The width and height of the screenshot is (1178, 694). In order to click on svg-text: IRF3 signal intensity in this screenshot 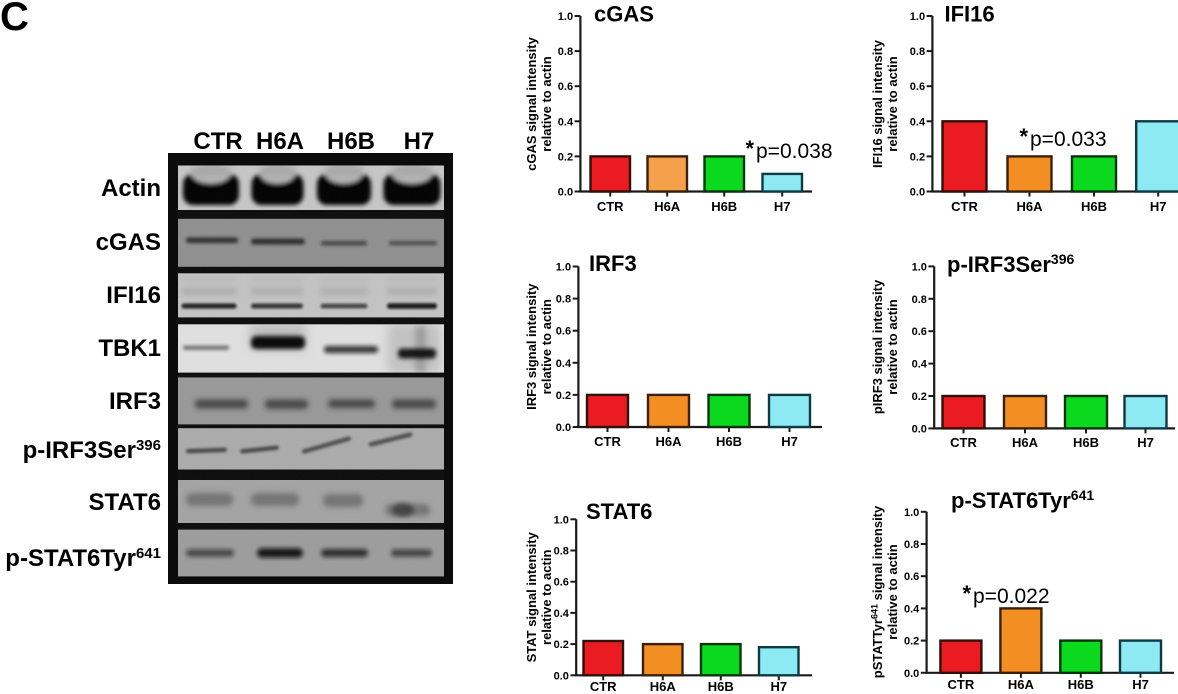, I will do `click(531, 346)`.